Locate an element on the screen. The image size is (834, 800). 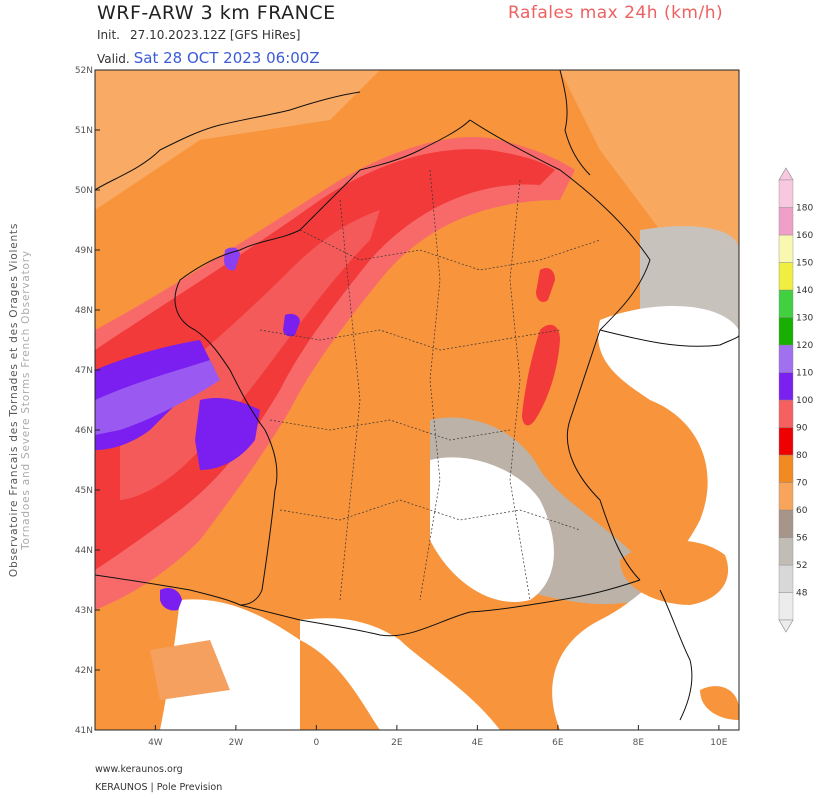
init-label: Init. is located at coordinates (108, 35).